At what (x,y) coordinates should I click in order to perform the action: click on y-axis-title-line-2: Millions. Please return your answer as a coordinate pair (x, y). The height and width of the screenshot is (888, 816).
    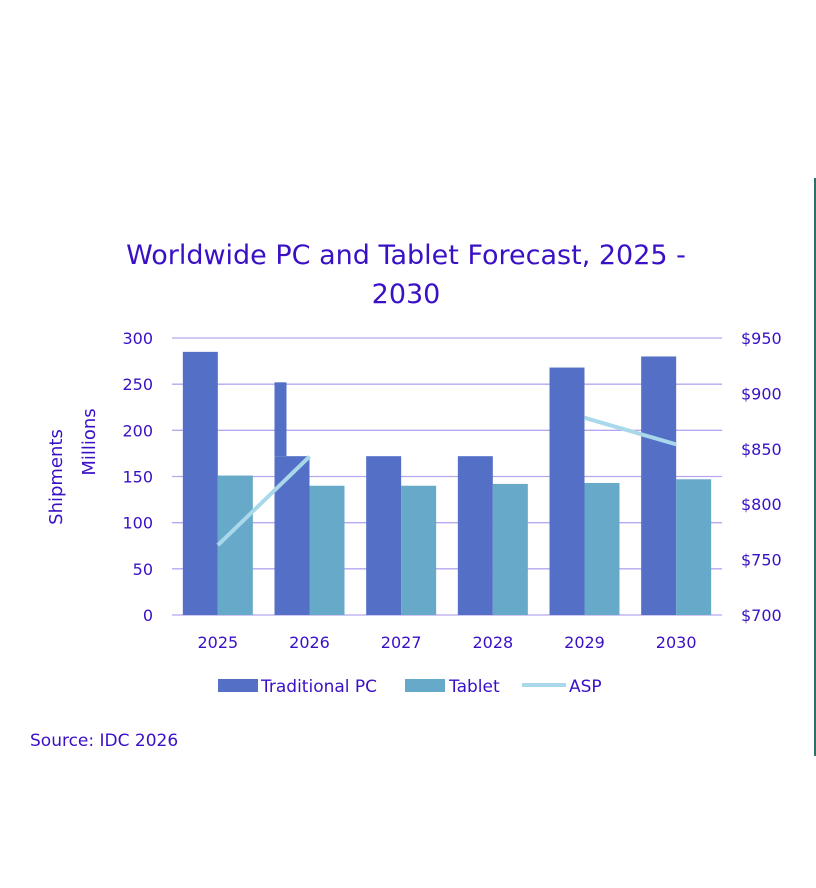
    Looking at the image, I should click on (89, 441).